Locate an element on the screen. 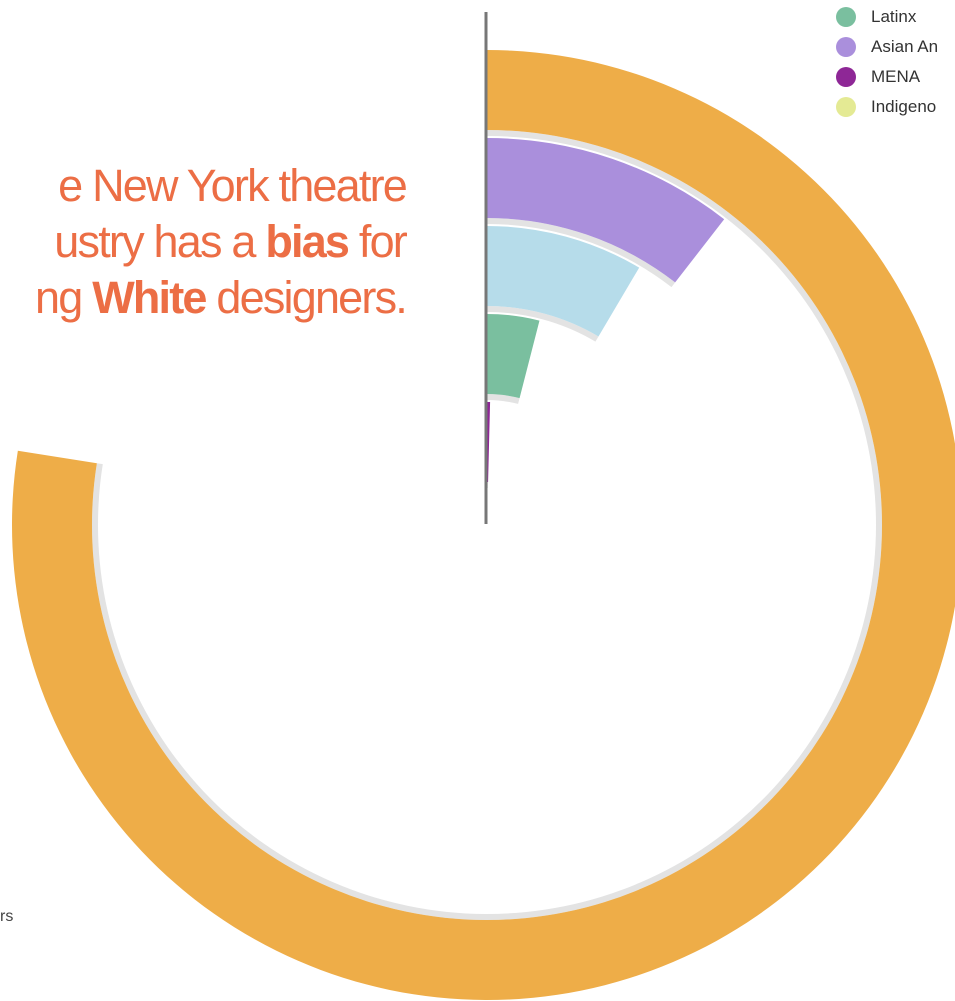 Image resolution: width=955 pixels, height=1001 pixels. headline-line-3-end: designers. is located at coordinates (306, 297).